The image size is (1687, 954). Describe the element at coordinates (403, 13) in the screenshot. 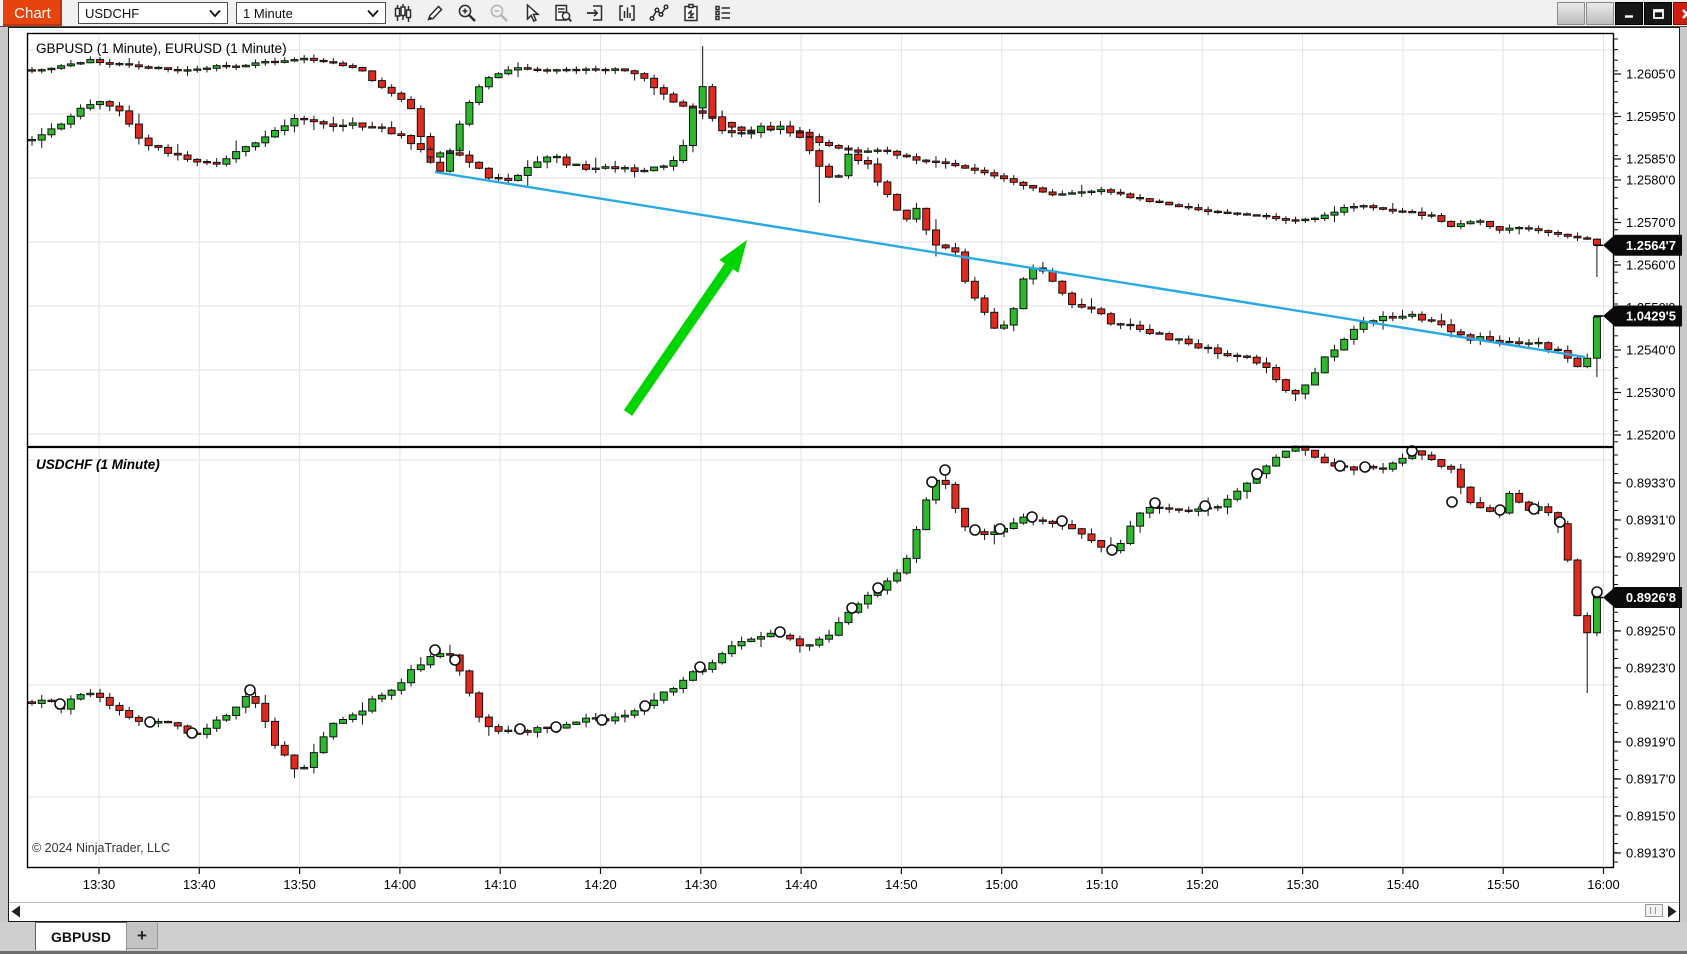

I see `candlestick-style-icon` at that location.